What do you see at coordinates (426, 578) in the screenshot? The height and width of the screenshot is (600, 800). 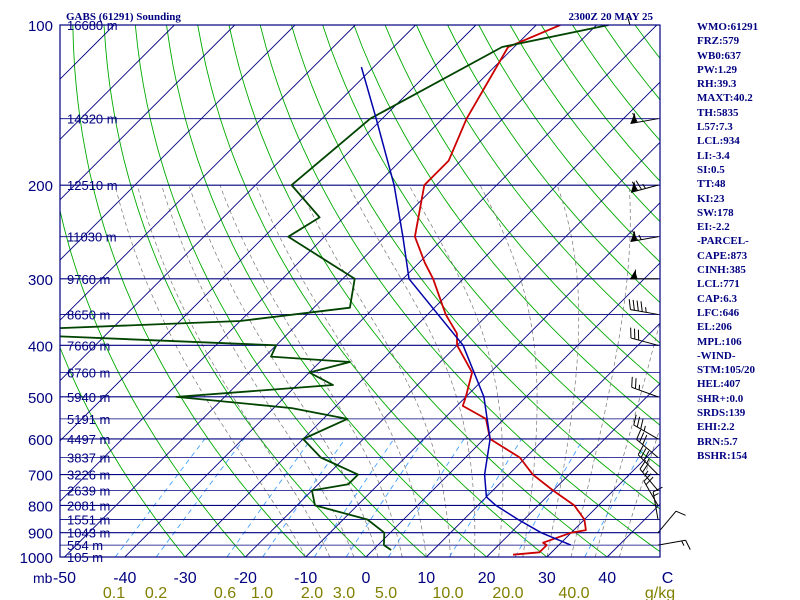 I see `temperature-tick-label: 10` at bounding box center [426, 578].